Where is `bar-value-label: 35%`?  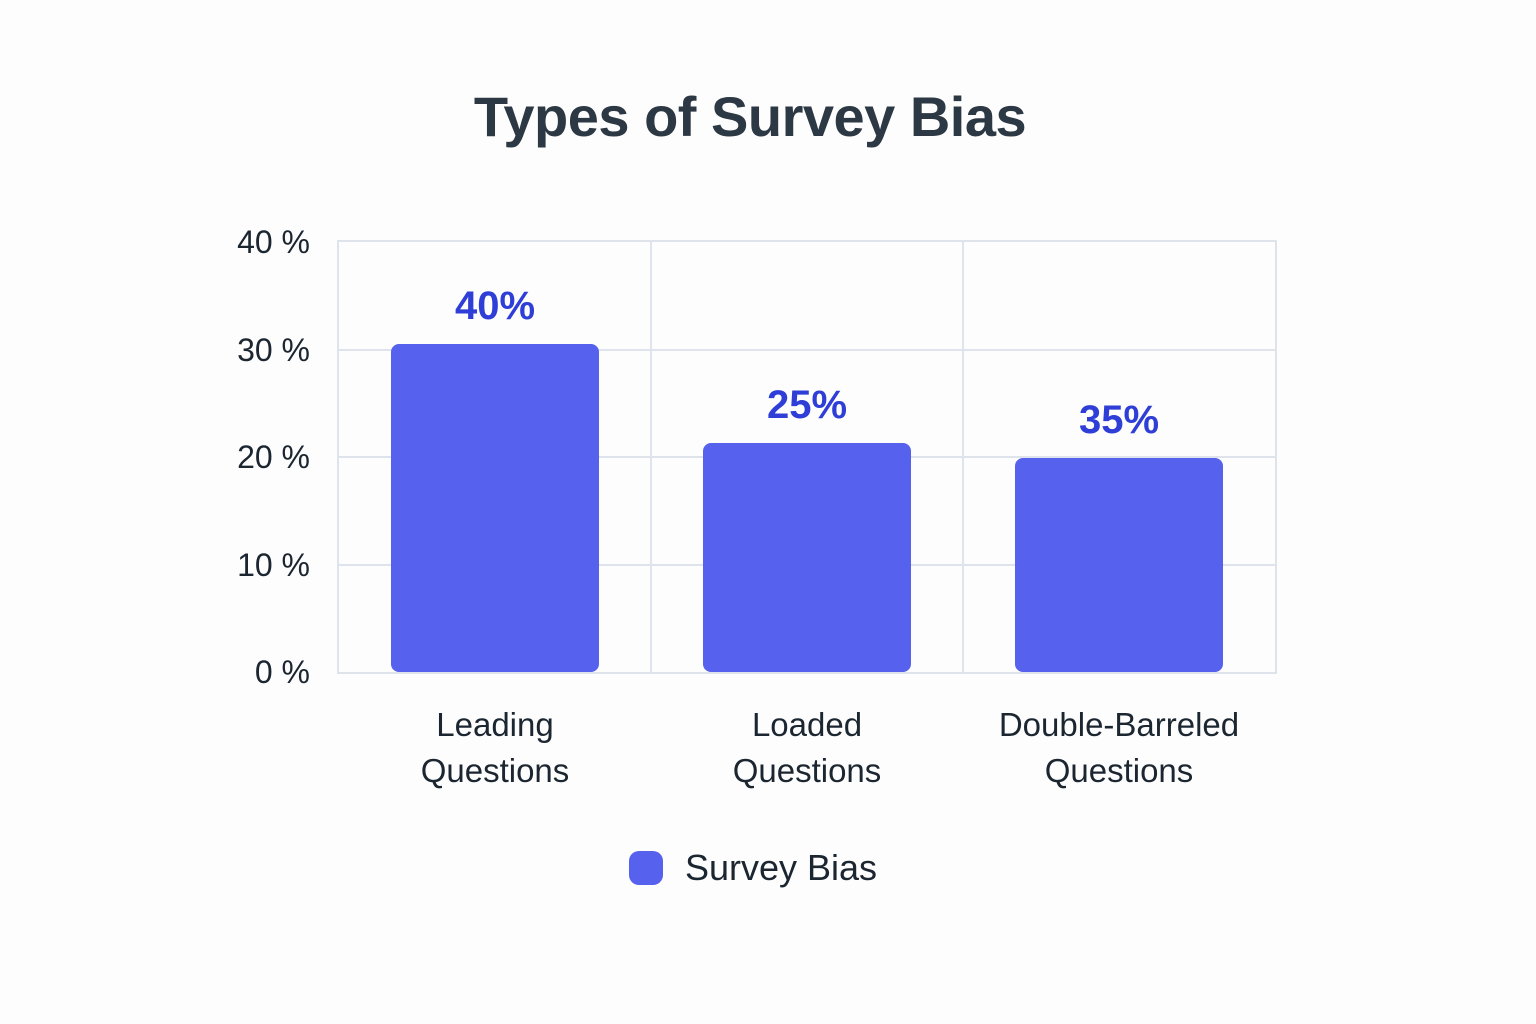 bar-value-label: 35% is located at coordinates (1119, 420).